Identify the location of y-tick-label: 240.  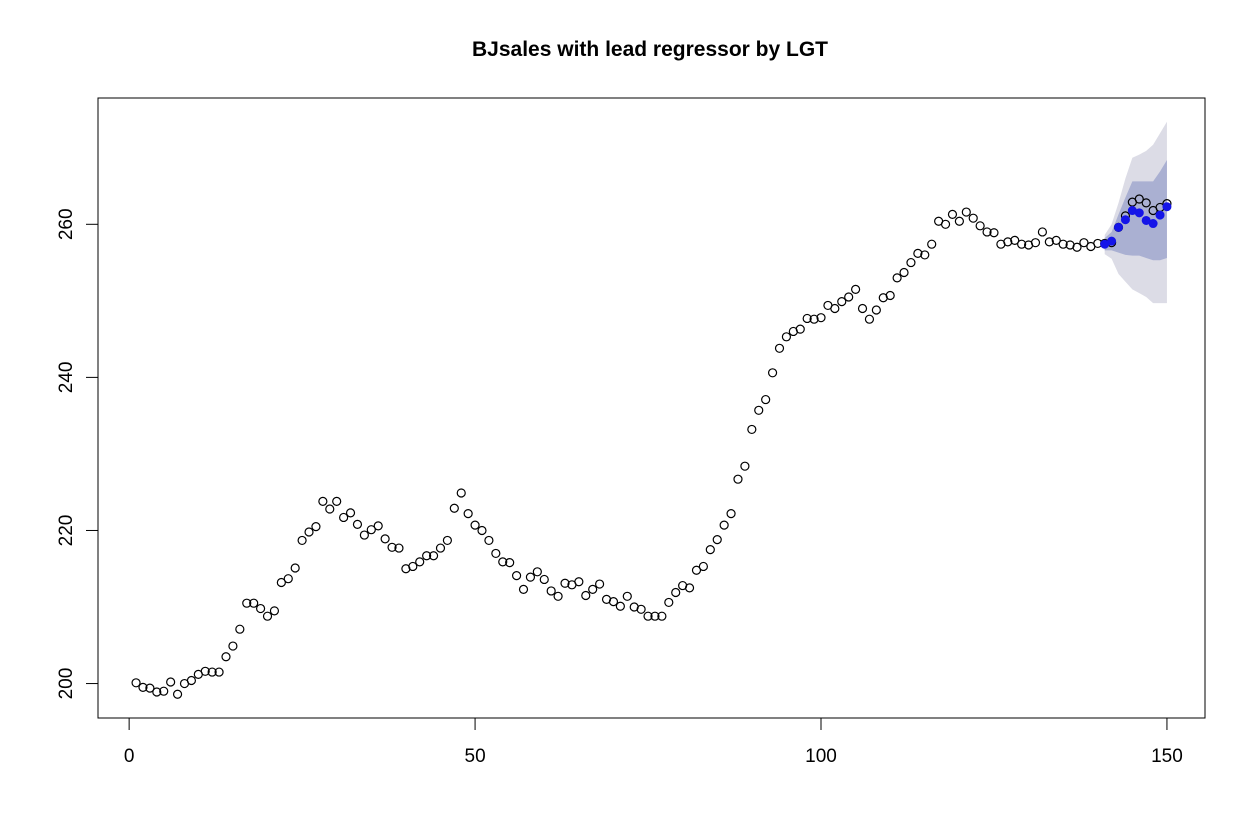
(66, 378).